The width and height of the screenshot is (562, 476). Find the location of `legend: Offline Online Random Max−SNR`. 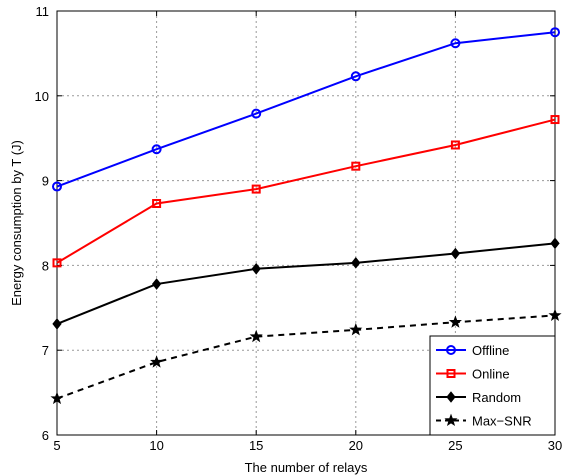

legend: Offline Online Random Max−SNR is located at coordinates (492, 385).